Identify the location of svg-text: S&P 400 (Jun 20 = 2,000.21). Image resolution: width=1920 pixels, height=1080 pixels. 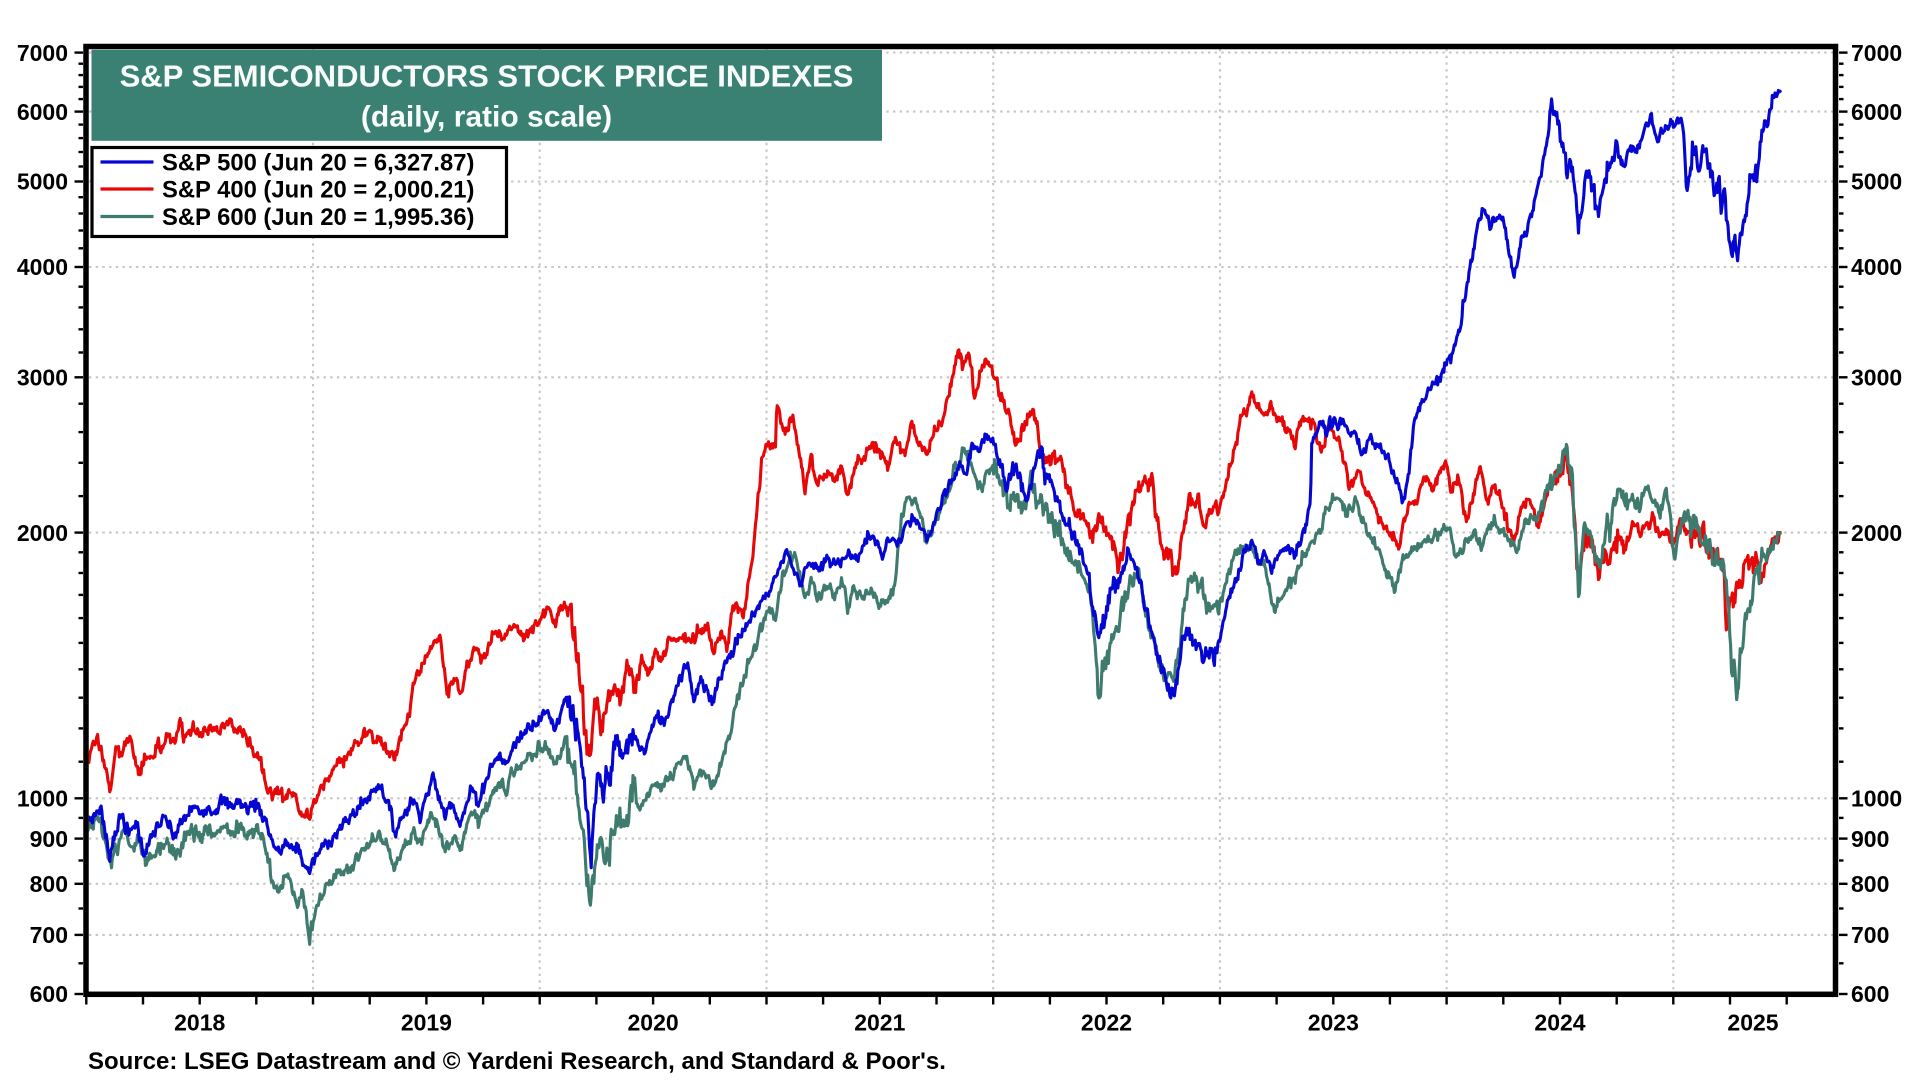
(318, 190).